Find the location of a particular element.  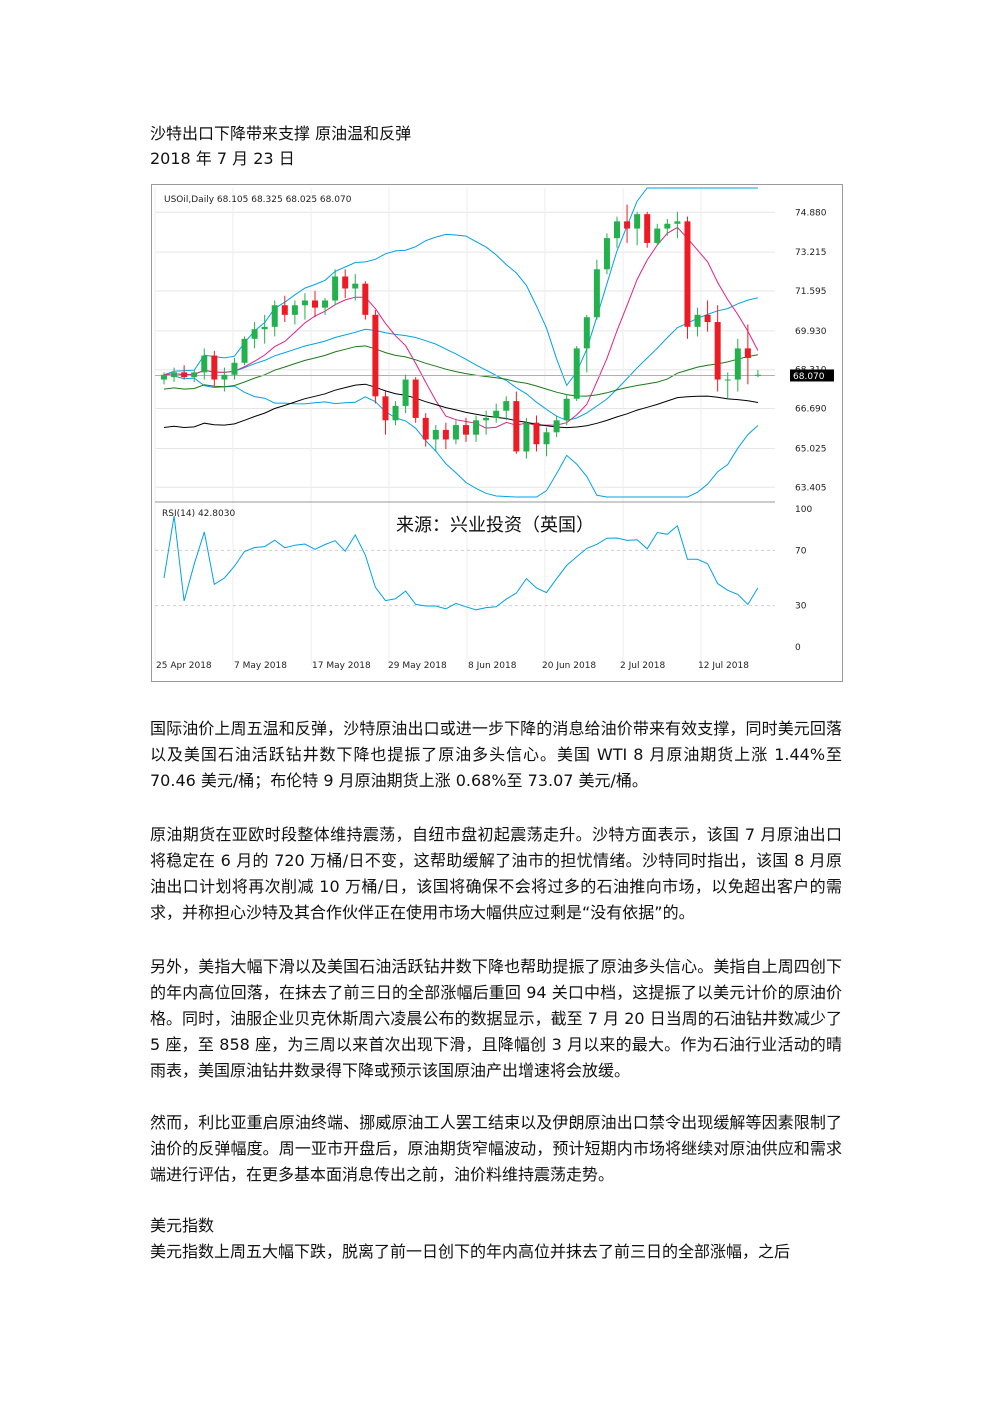

date-axis-label: 29 May 2018 is located at coordinates (417, 666).